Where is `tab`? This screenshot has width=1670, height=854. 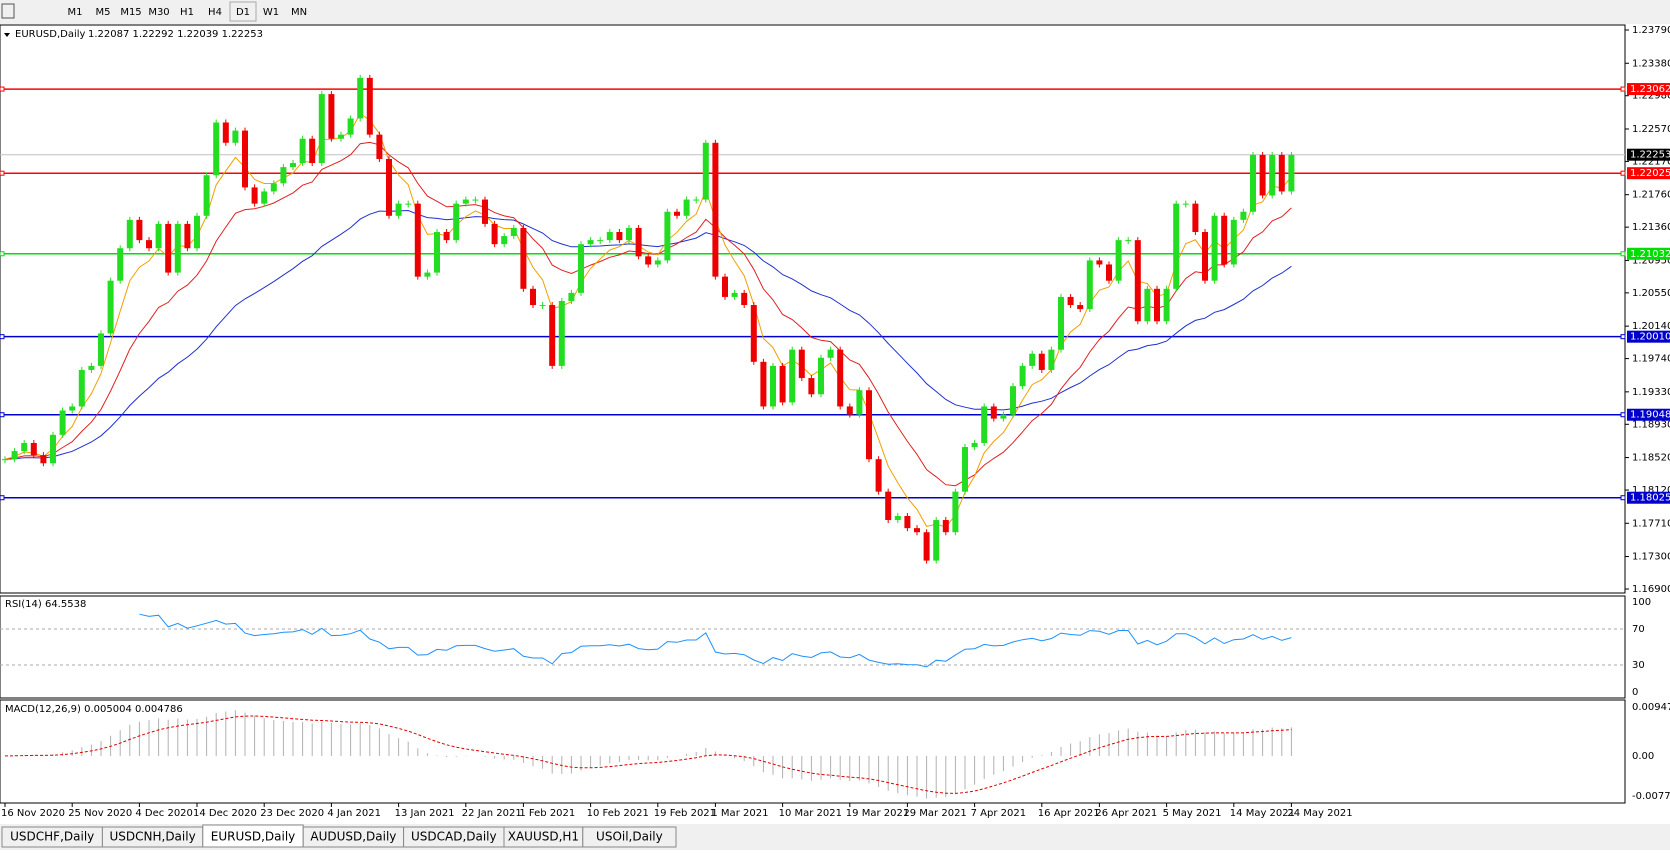
tab is located at coordinates (629, 837).